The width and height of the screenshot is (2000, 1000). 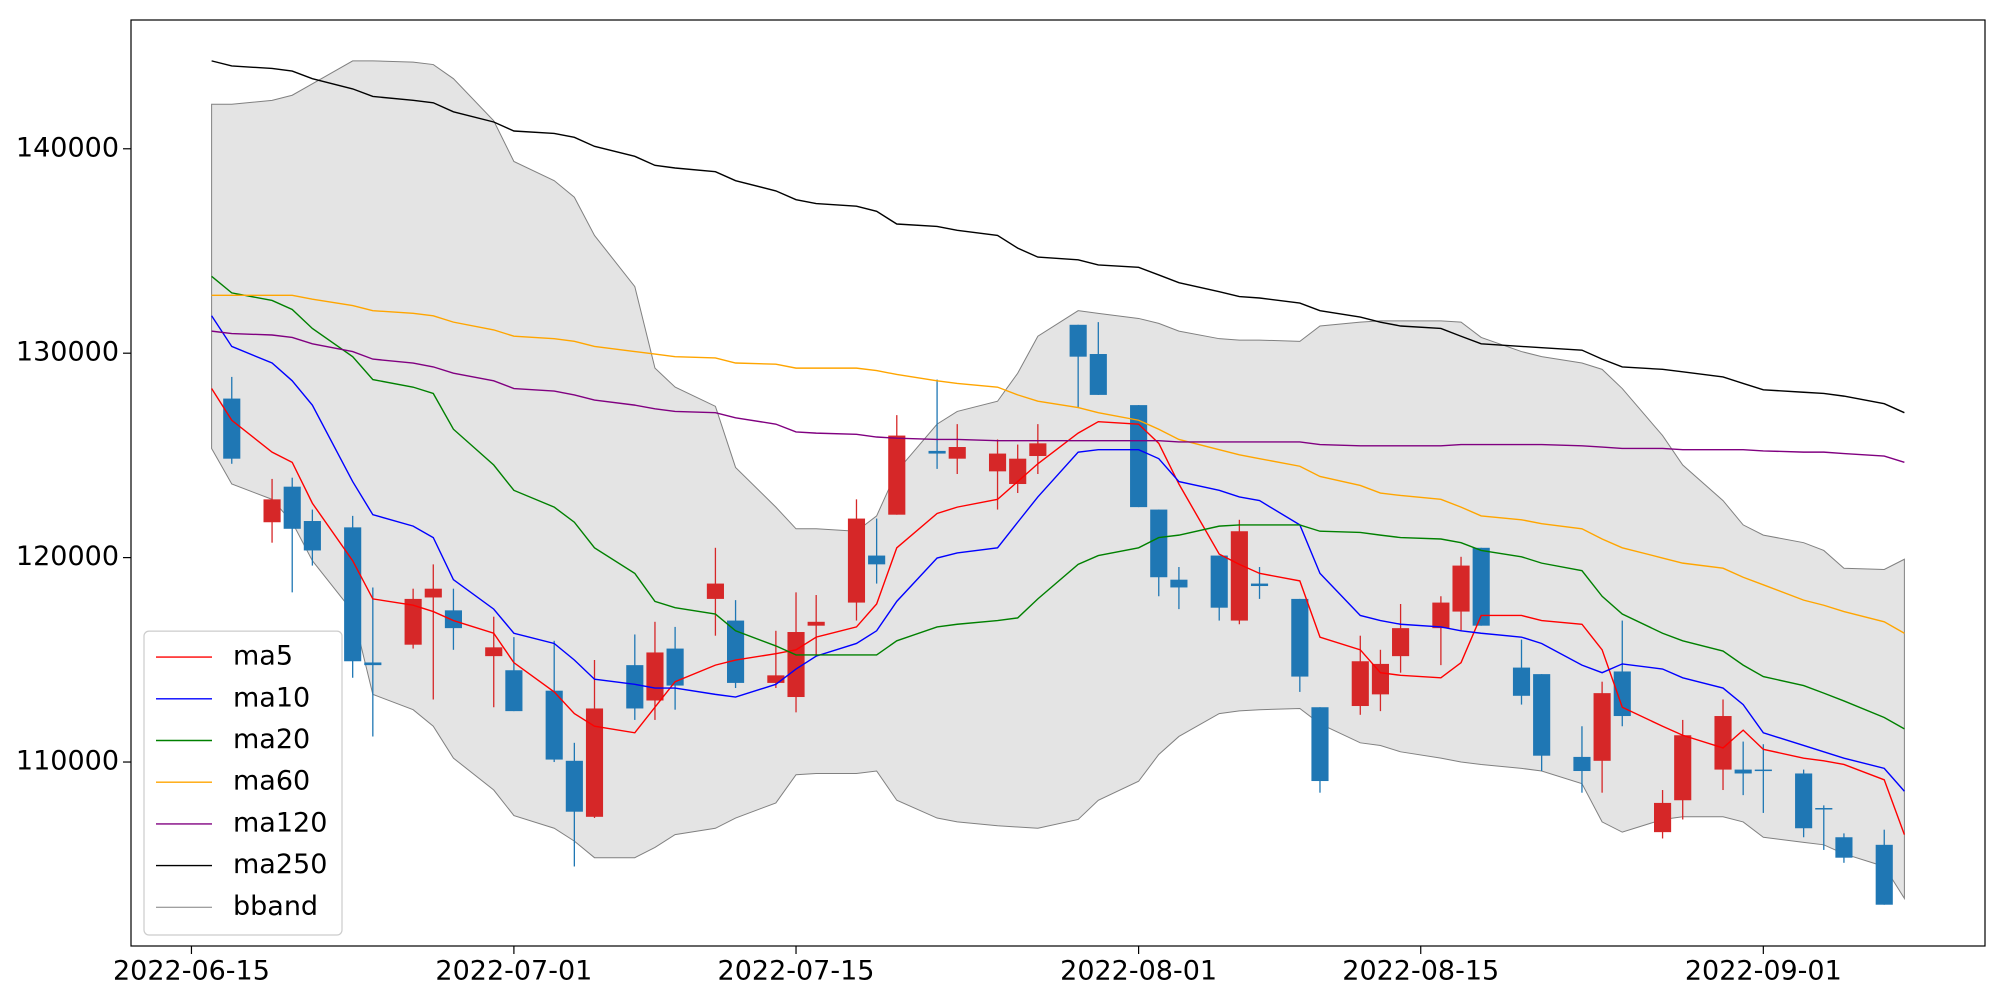 I want to click on y-tick-label: 120000, so click(x=67, y=556).